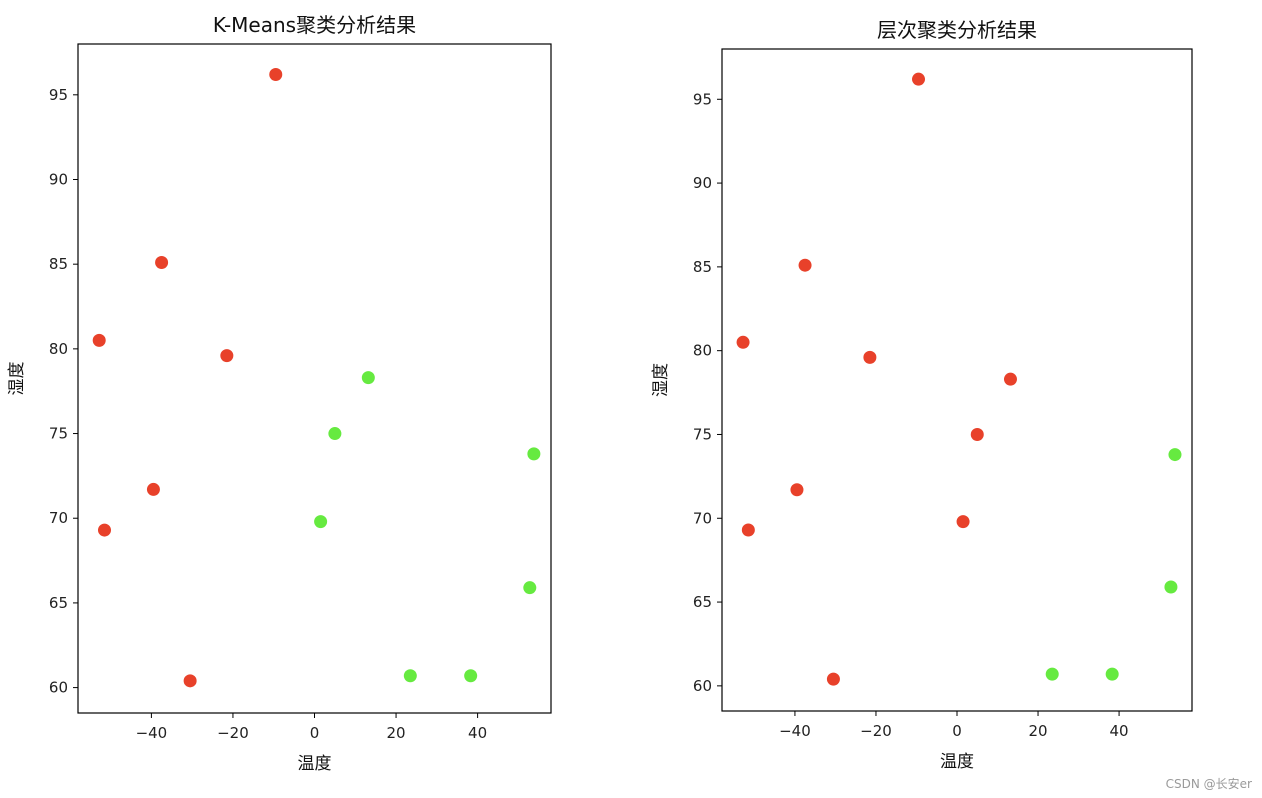 The height and width of the screenshot is (798, 1262). Describe the element at coordinates (957, 30) in the screenshot. I see `chart-title: 层次聚类分析结果` at that location.